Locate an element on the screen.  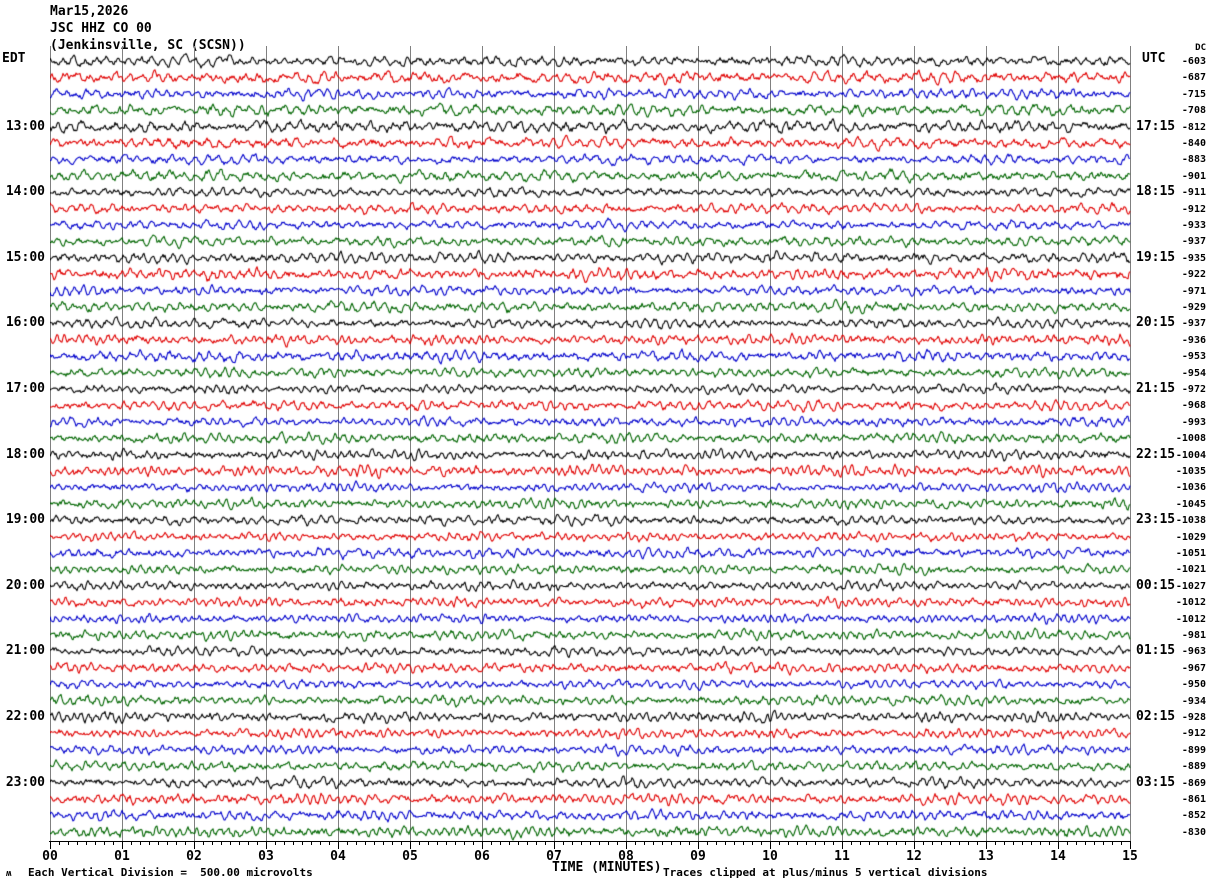
dc-offset-value: -1021 is located at coordinates (1190, 570).